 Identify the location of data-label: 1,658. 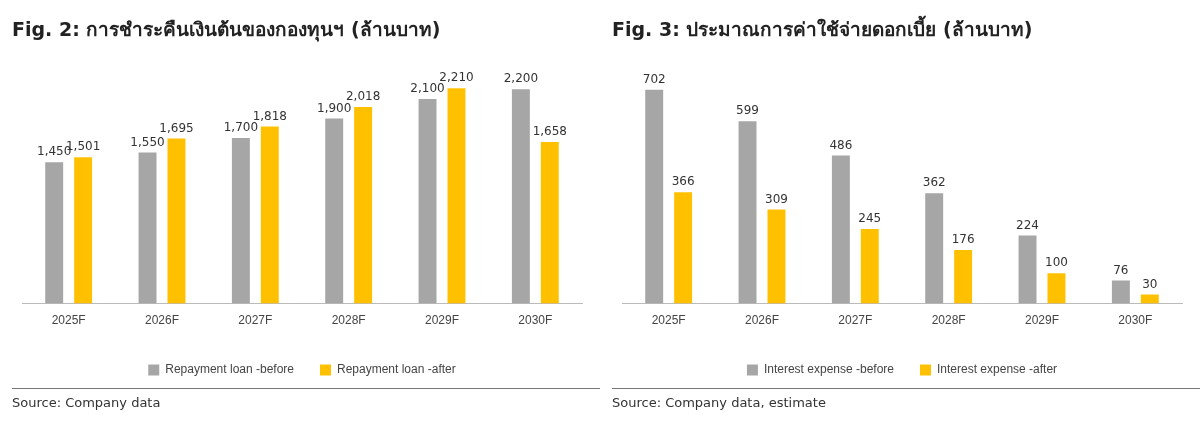
(549, 131).